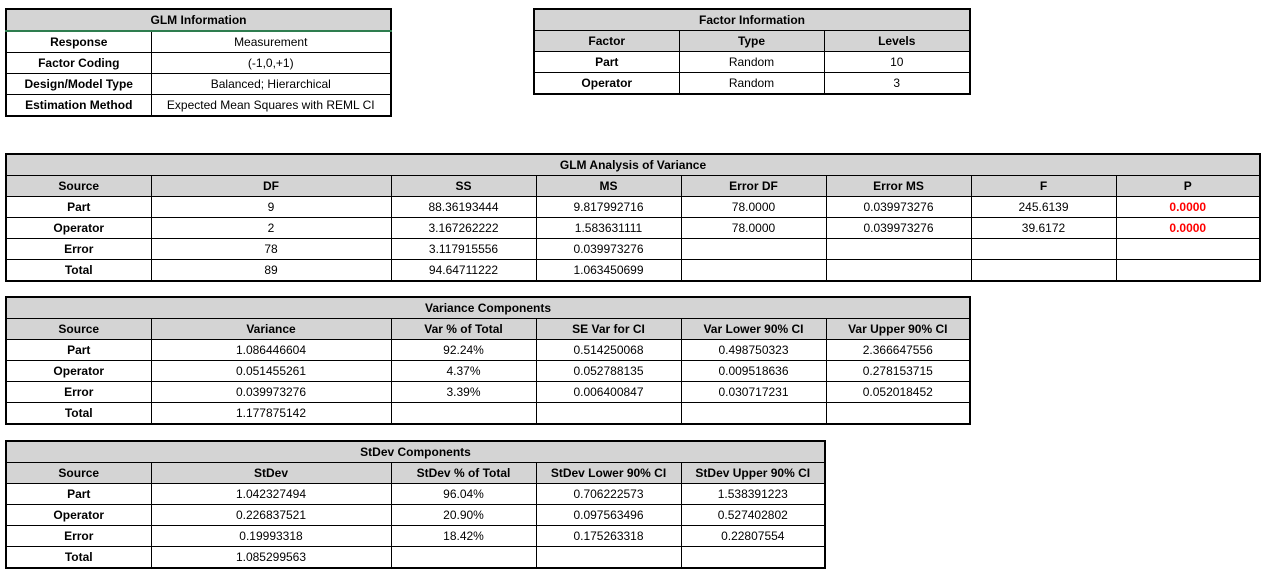 This screenshot has width=1263, height=569. Describe the element at coordinates (78, 105) in the screenshot. I see `cell: Estimation Method` at that location.